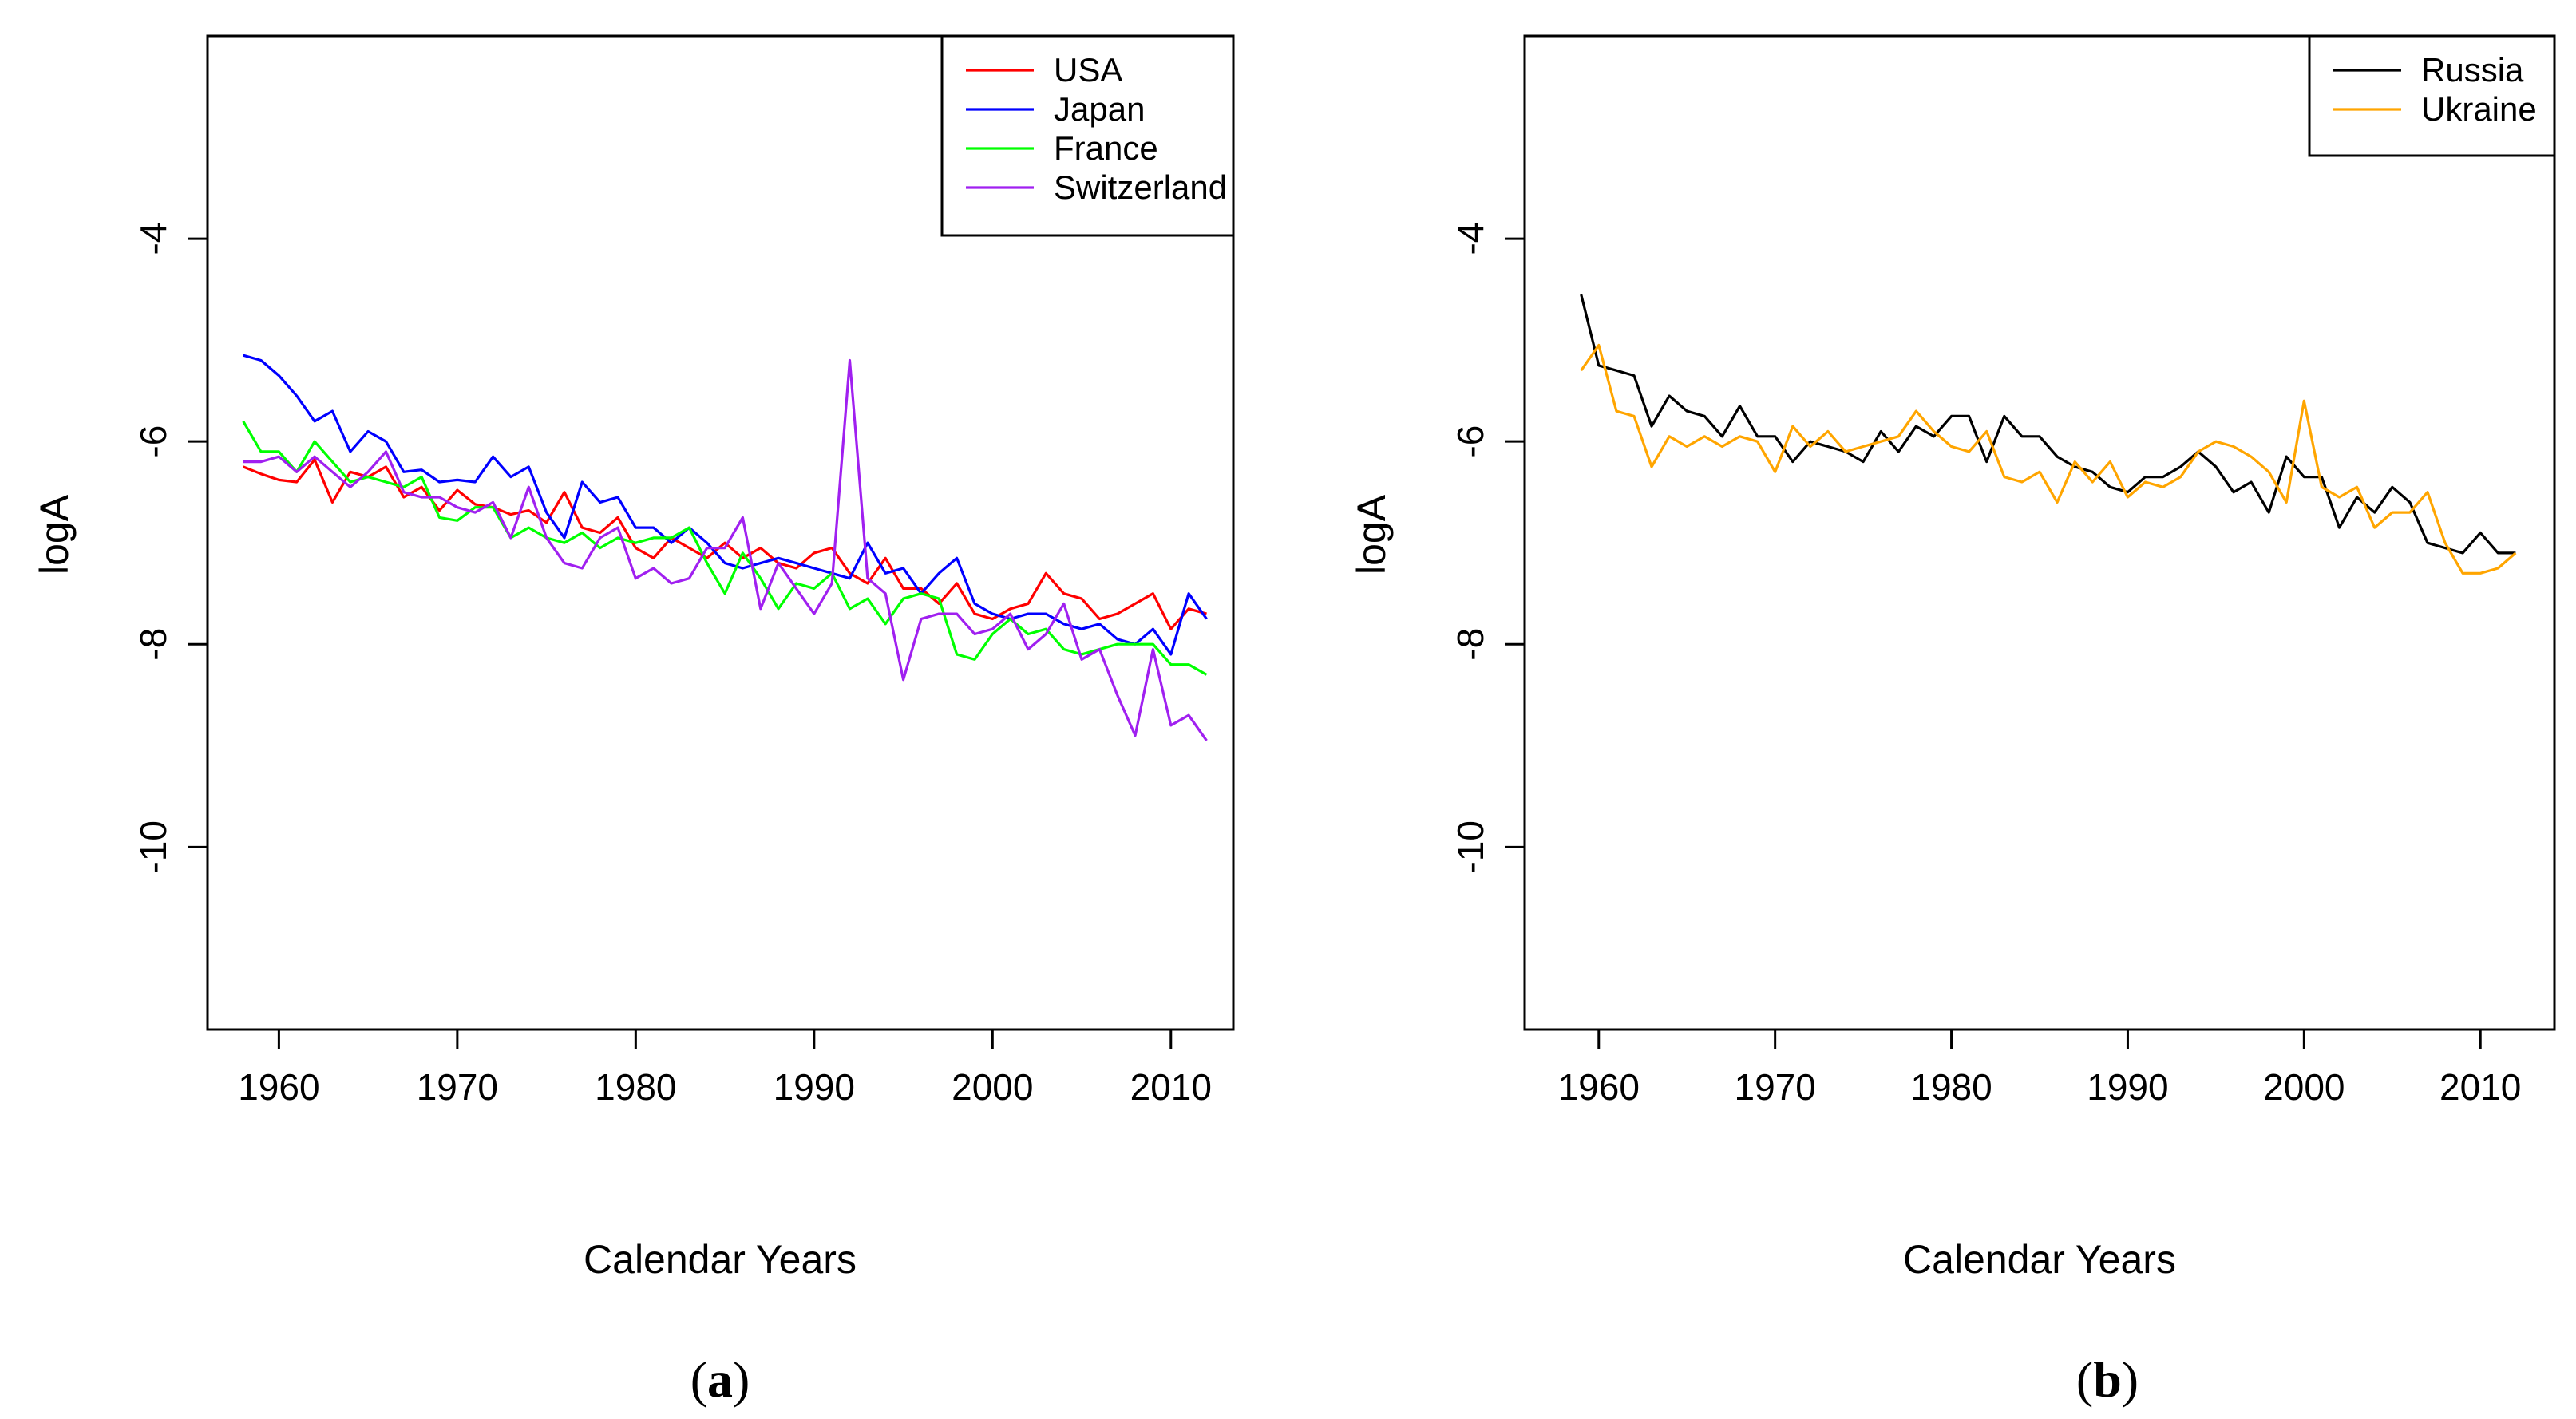  What do you see at coordinates (1106, 148) in the screenshot?
I see `legend-label-france: France` at bounding box center [1106, 148].